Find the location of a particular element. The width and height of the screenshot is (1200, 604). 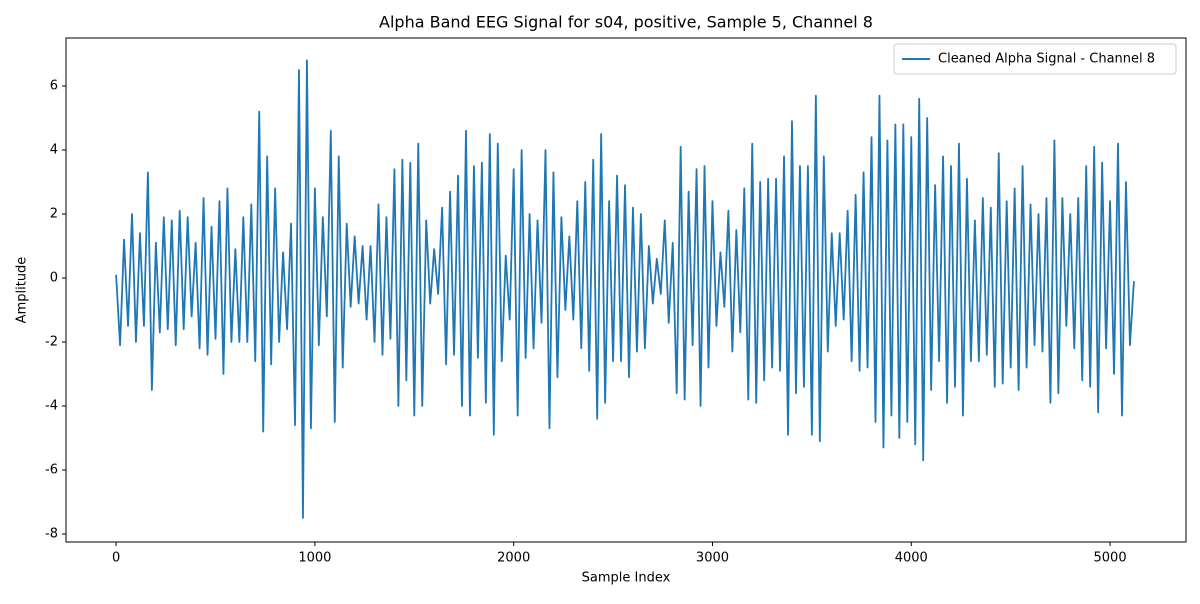

y-tick-label: -2 is located at coordinates (51, 342).